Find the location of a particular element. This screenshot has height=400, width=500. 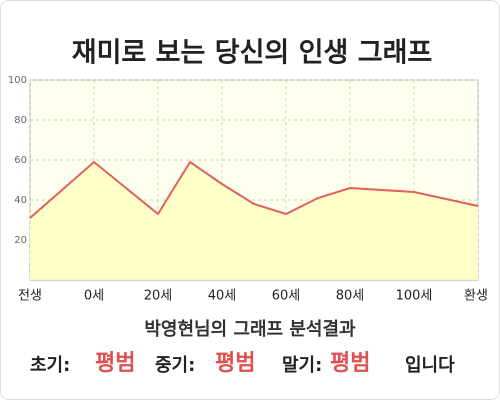

y-tick-label: 80 is located at coordinates (20, 120).